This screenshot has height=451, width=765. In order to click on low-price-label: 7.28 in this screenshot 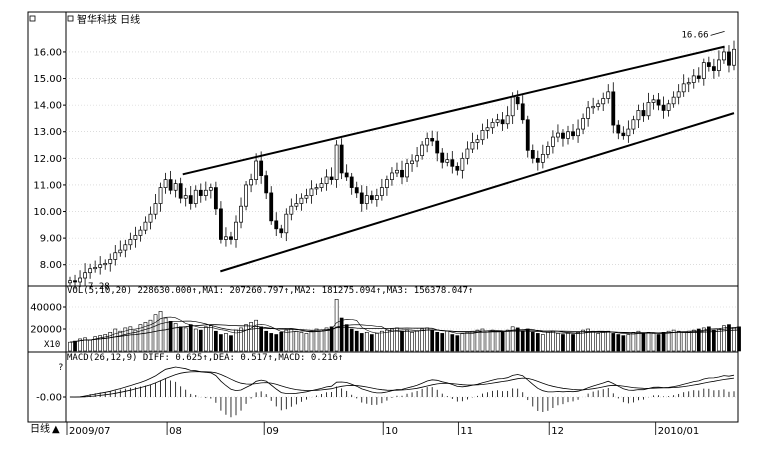, I will do `click(99, 287)`.